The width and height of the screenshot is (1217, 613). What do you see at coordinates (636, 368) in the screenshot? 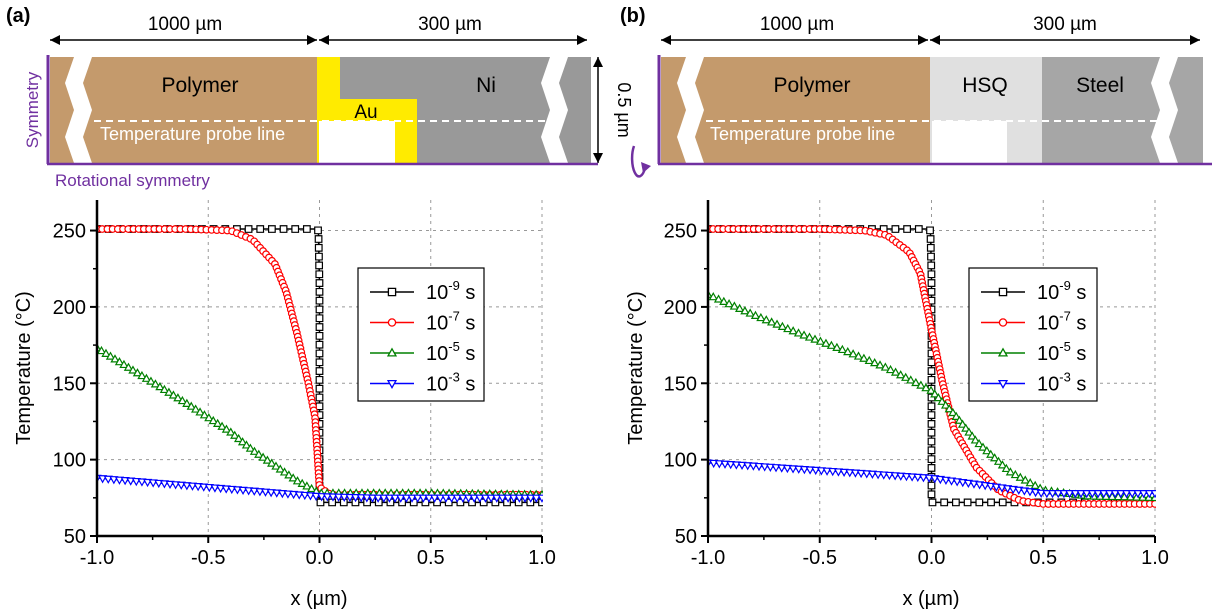
I see `y-axis-label-b: Temperature (°C)` at bounding box center [636, 368].